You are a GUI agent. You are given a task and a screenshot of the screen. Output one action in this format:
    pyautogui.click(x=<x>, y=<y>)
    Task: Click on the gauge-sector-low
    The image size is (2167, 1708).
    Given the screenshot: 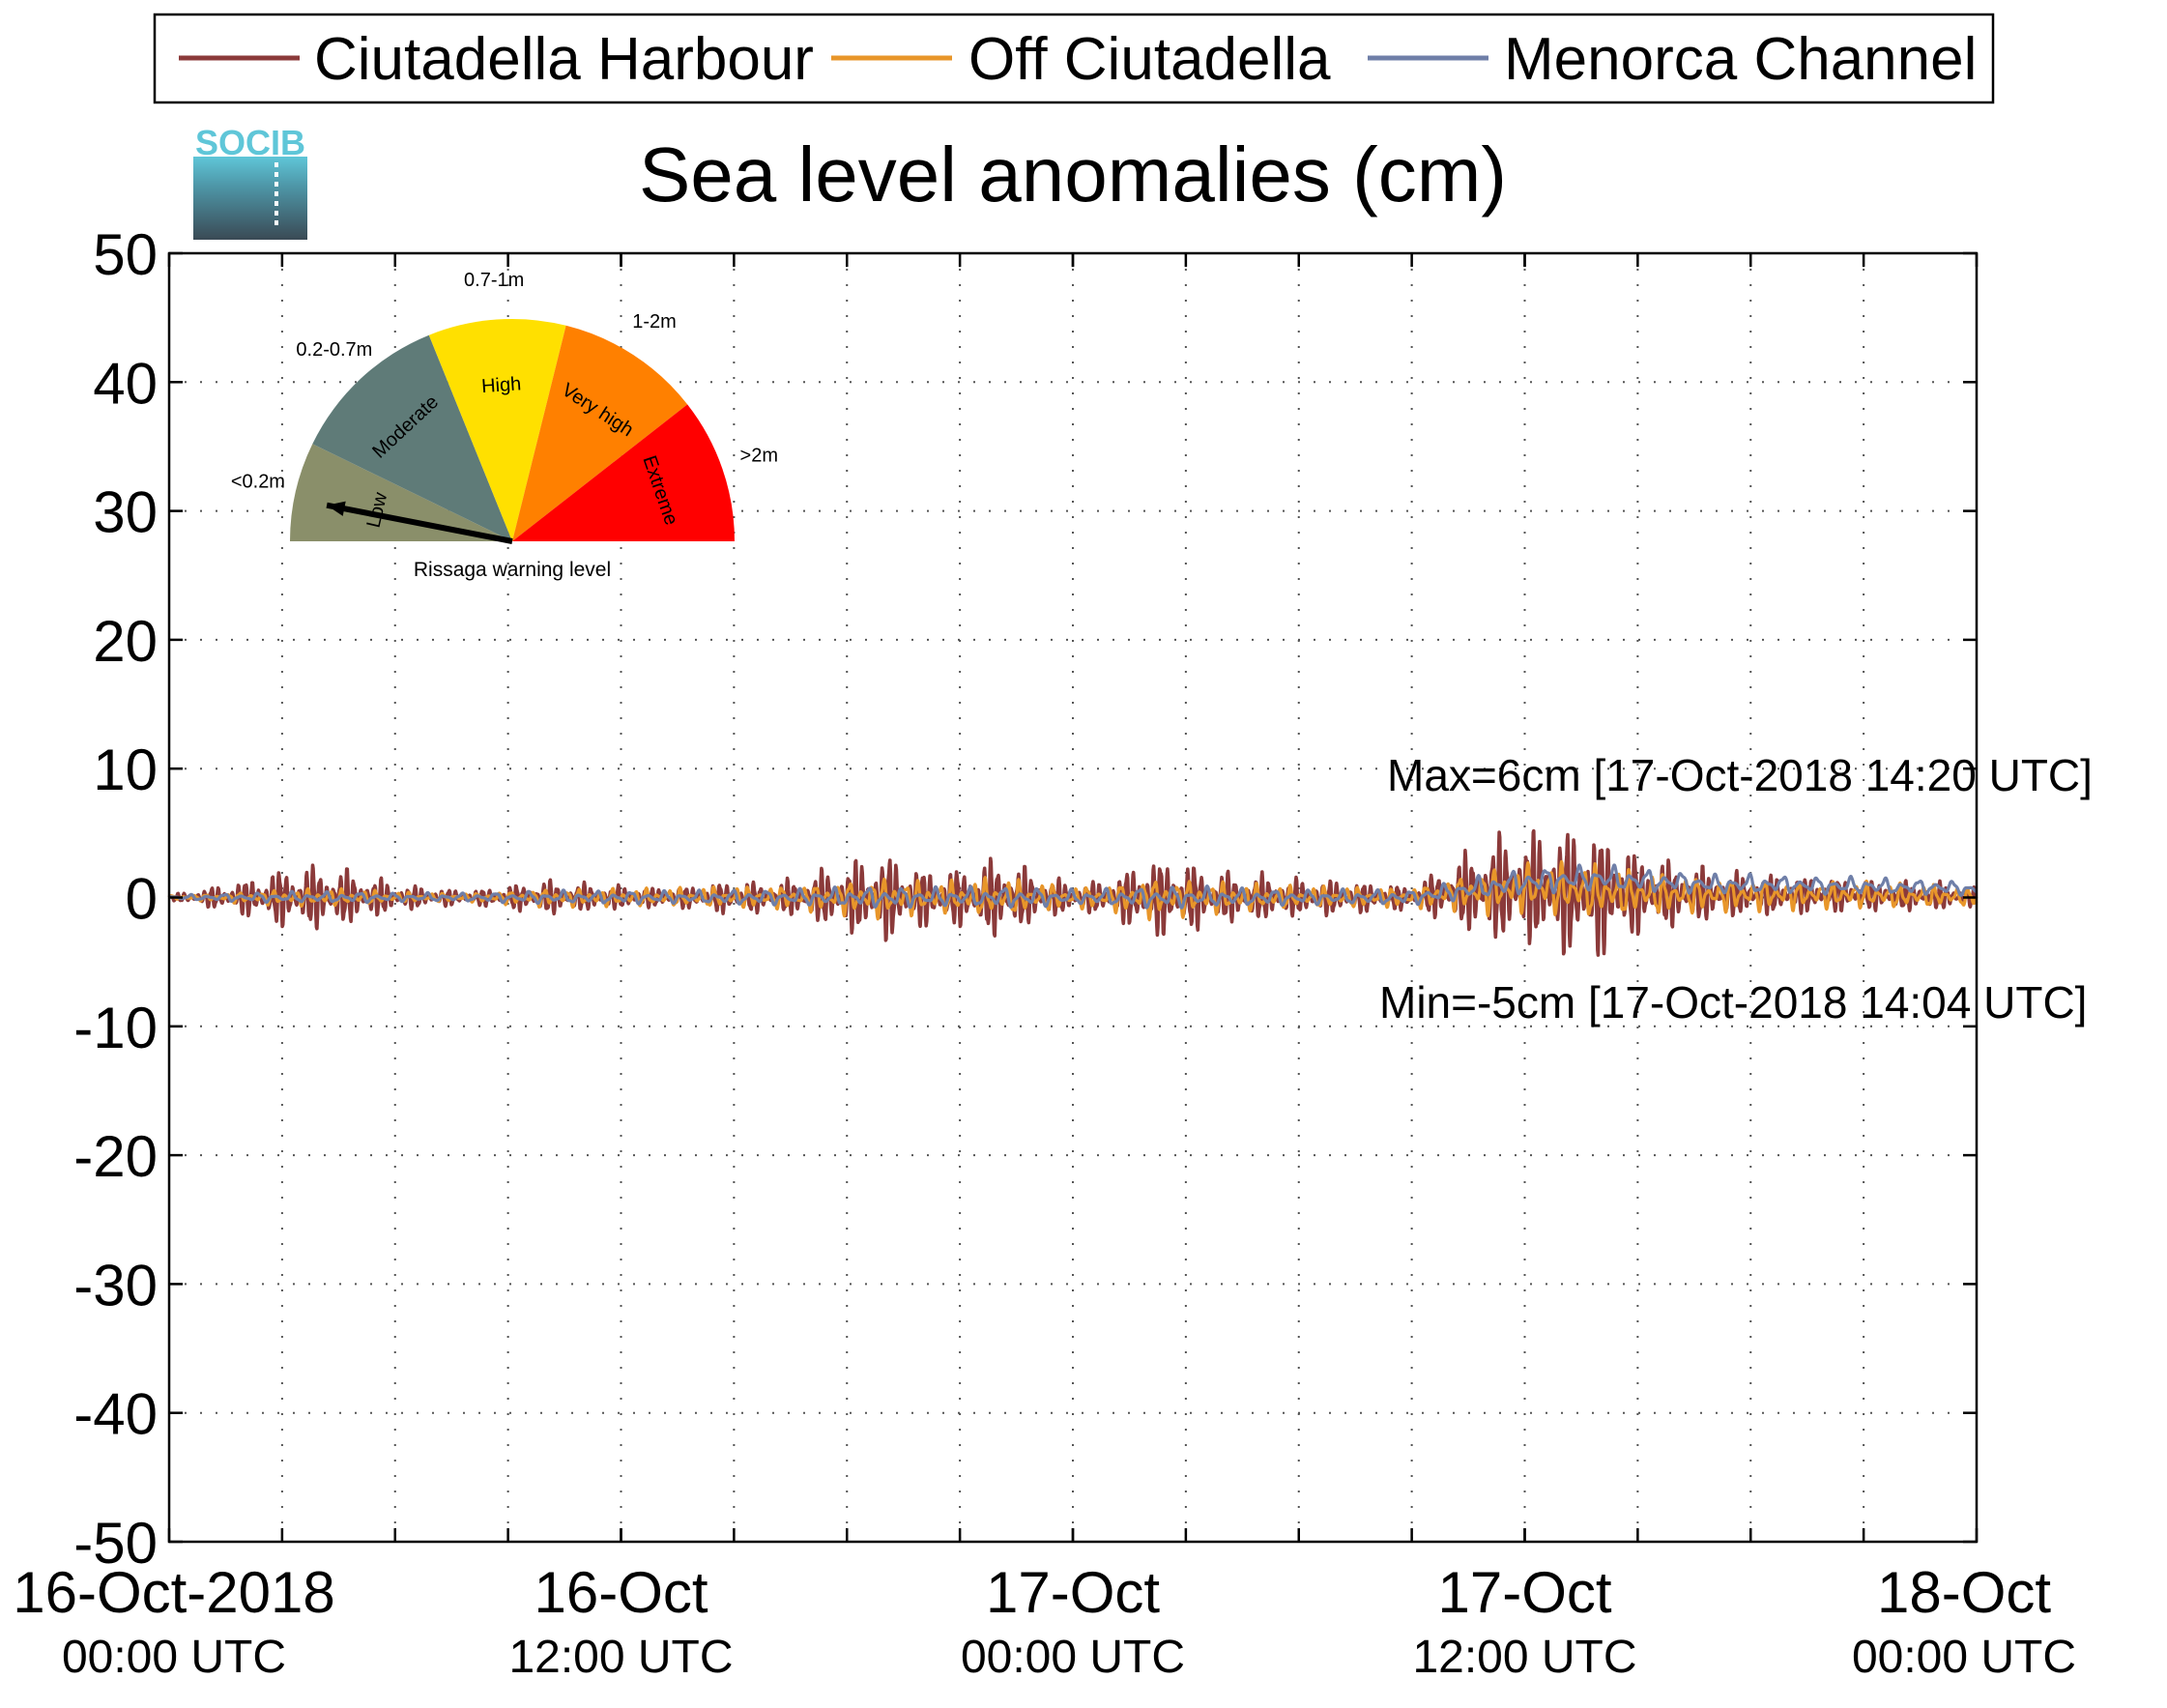 What is the action you would take?
    pyautogui.click(x=401, y=492)
    